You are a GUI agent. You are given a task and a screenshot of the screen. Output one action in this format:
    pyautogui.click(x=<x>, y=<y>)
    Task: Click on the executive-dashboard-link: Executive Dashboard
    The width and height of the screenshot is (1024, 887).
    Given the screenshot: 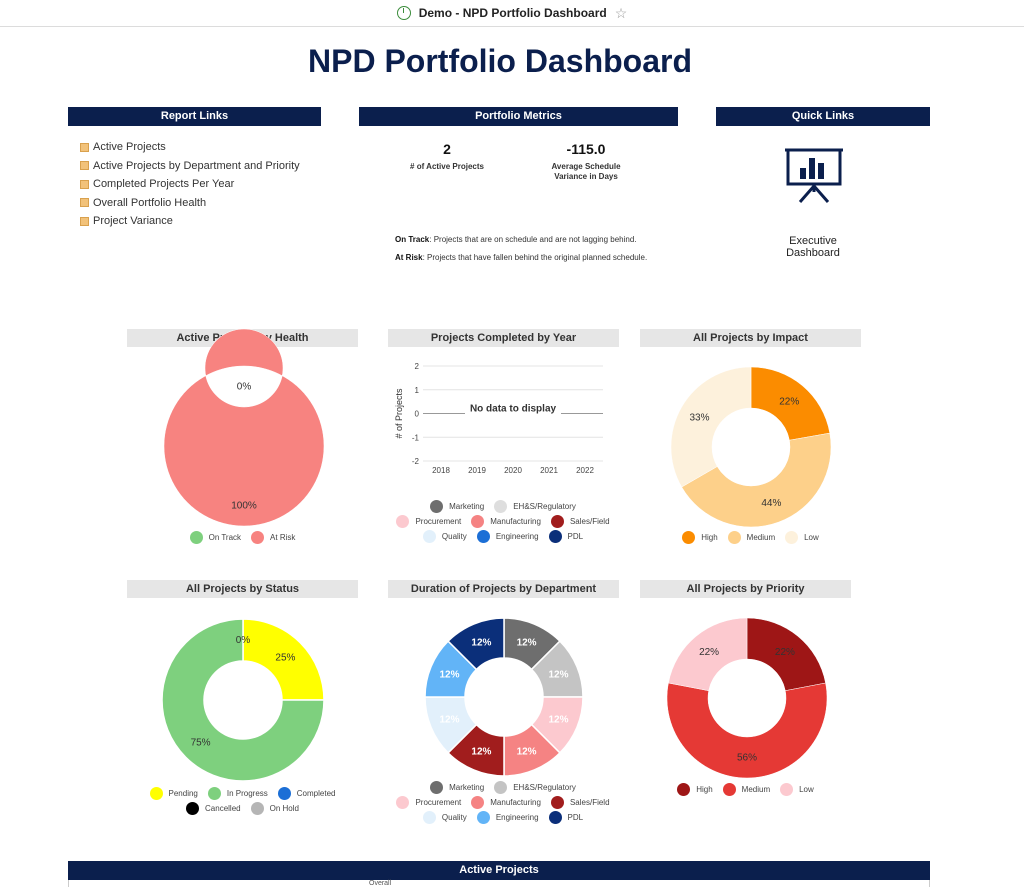 What is the action you would take?
    pyautogui.click(x=813, y=247)
    